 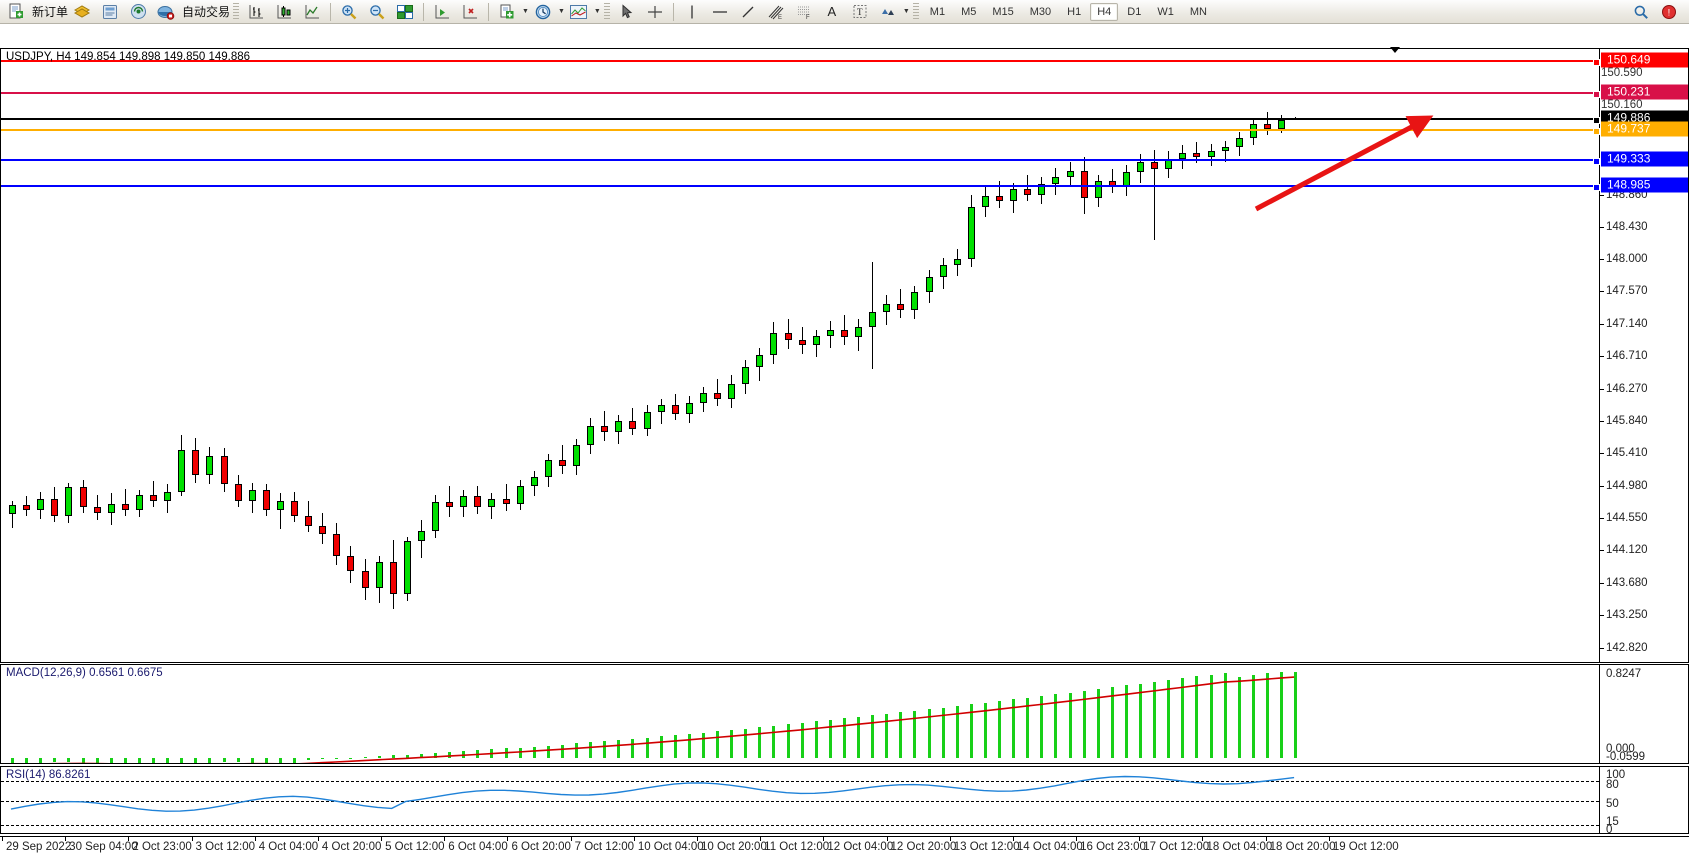 I want to click on shapes-dropdown-arrow: ▼, so click(x=906, y=11).